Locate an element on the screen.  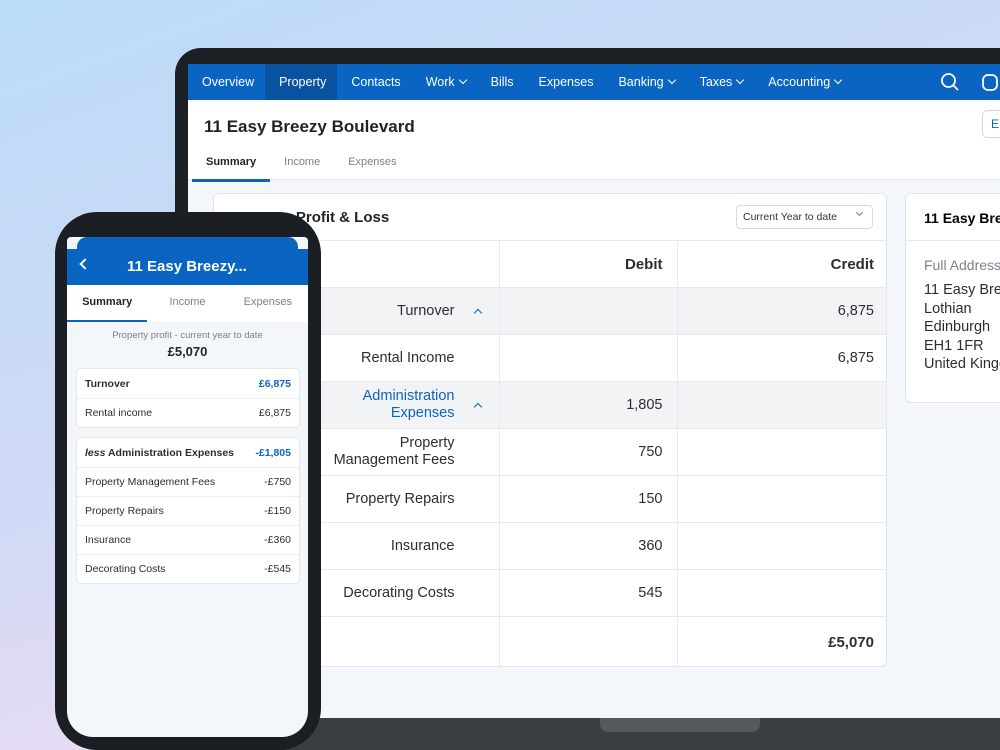
address-line: United Kingdom is located at coordinates (962, 364).